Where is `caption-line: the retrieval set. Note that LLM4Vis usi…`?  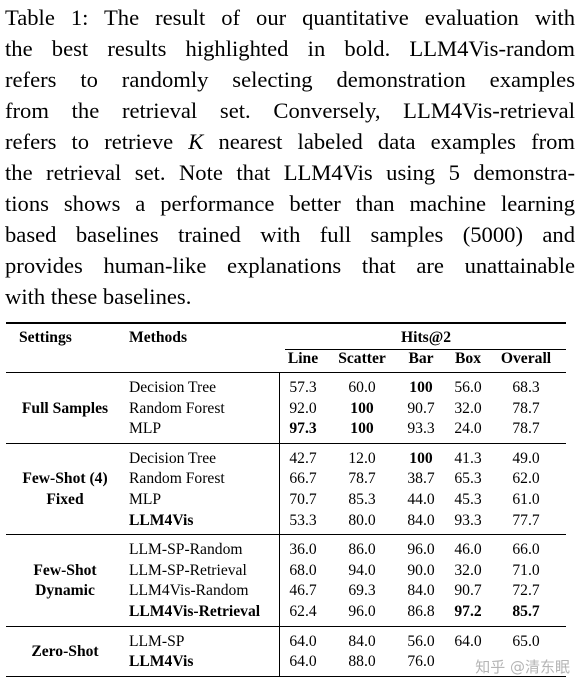
caption-line: the retrieval set. Note that LLM4Vis usi… is located at coordinates (290, 172).